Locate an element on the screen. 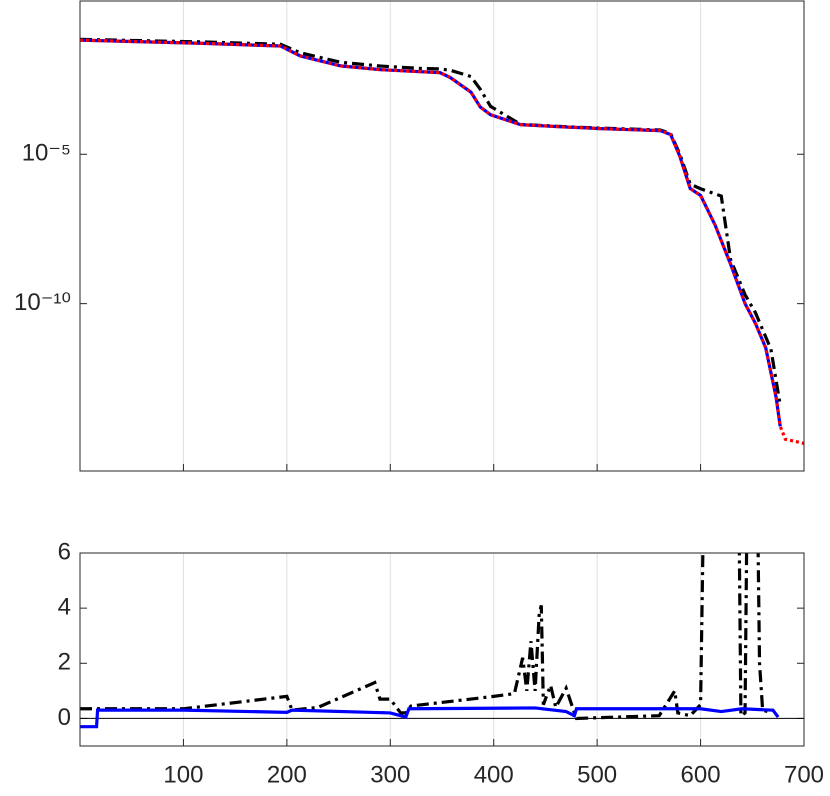  x-tick-label: 700 is located at coordinates (804, 774).